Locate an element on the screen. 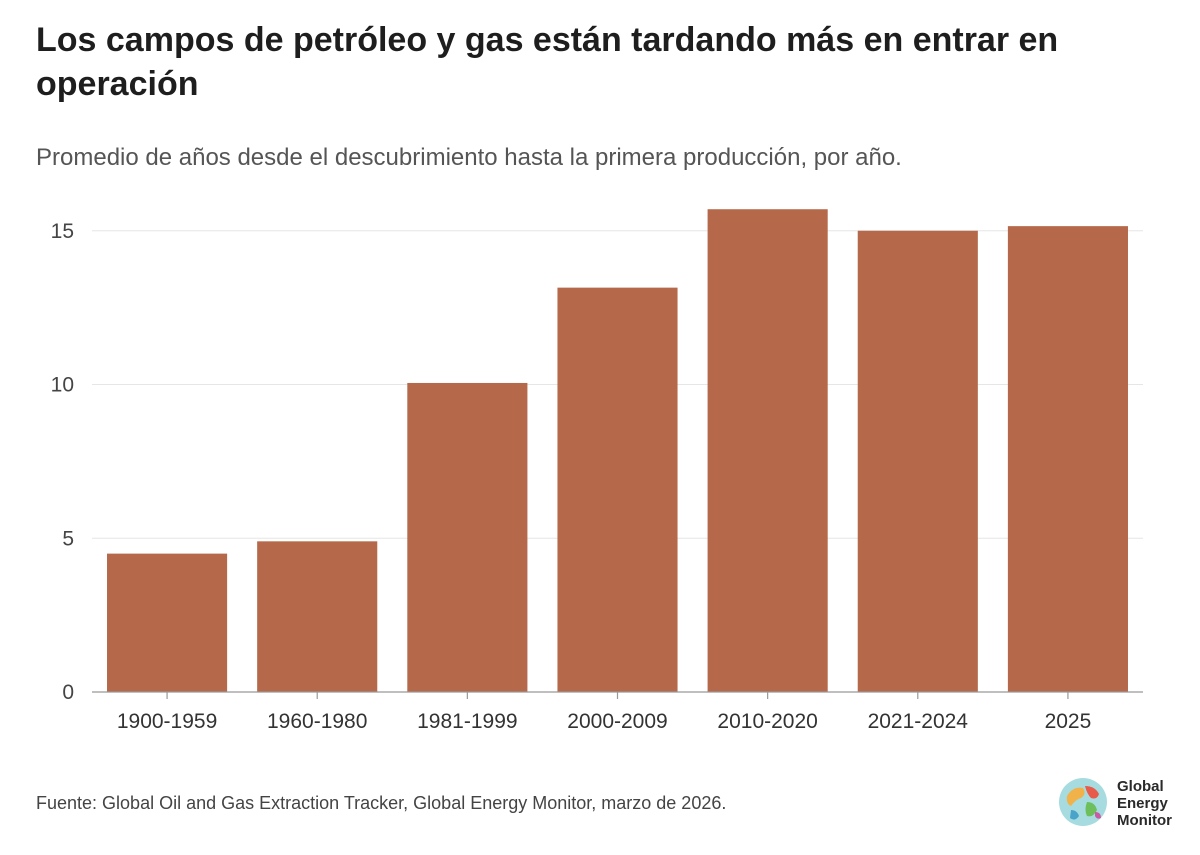 The image size is (1200, 855). logo-text: Global Energy Monitor is located at coordinates (1144, 803).